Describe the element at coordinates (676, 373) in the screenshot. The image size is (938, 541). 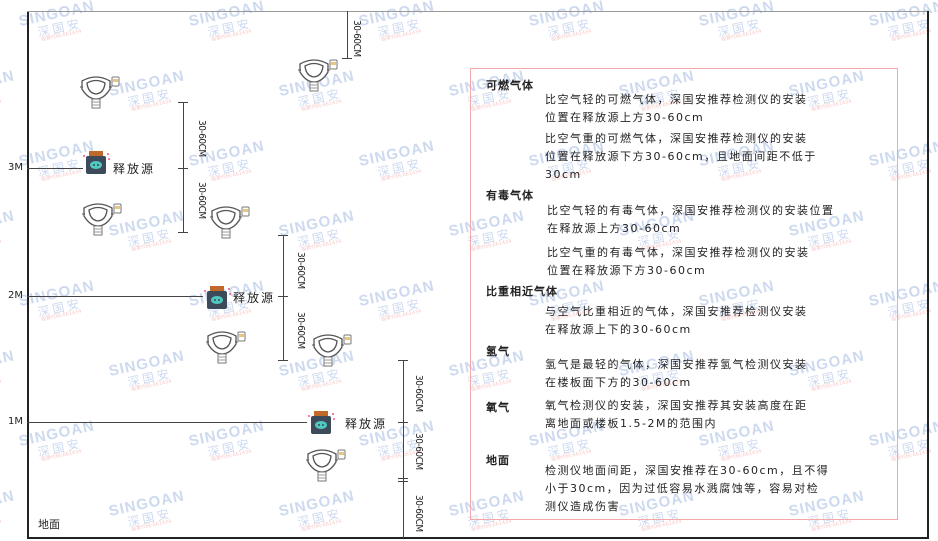
I see `text-hydrogen: 氢气是最轻的气体，深国安推荐氢气检测仪安装 在楼板面下方的30-60cm` at that location.